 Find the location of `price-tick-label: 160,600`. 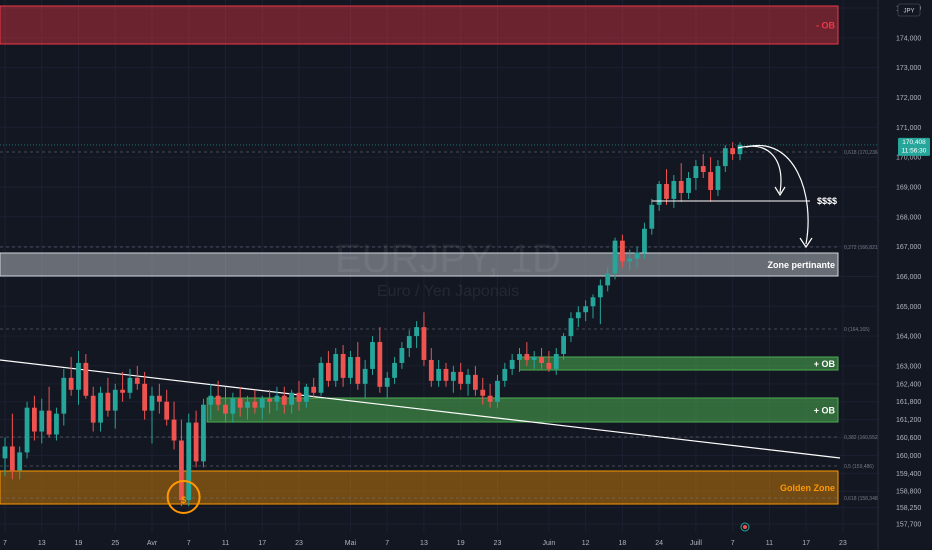

price-tick-label: 160,600 is located at coordinates (908, 438).